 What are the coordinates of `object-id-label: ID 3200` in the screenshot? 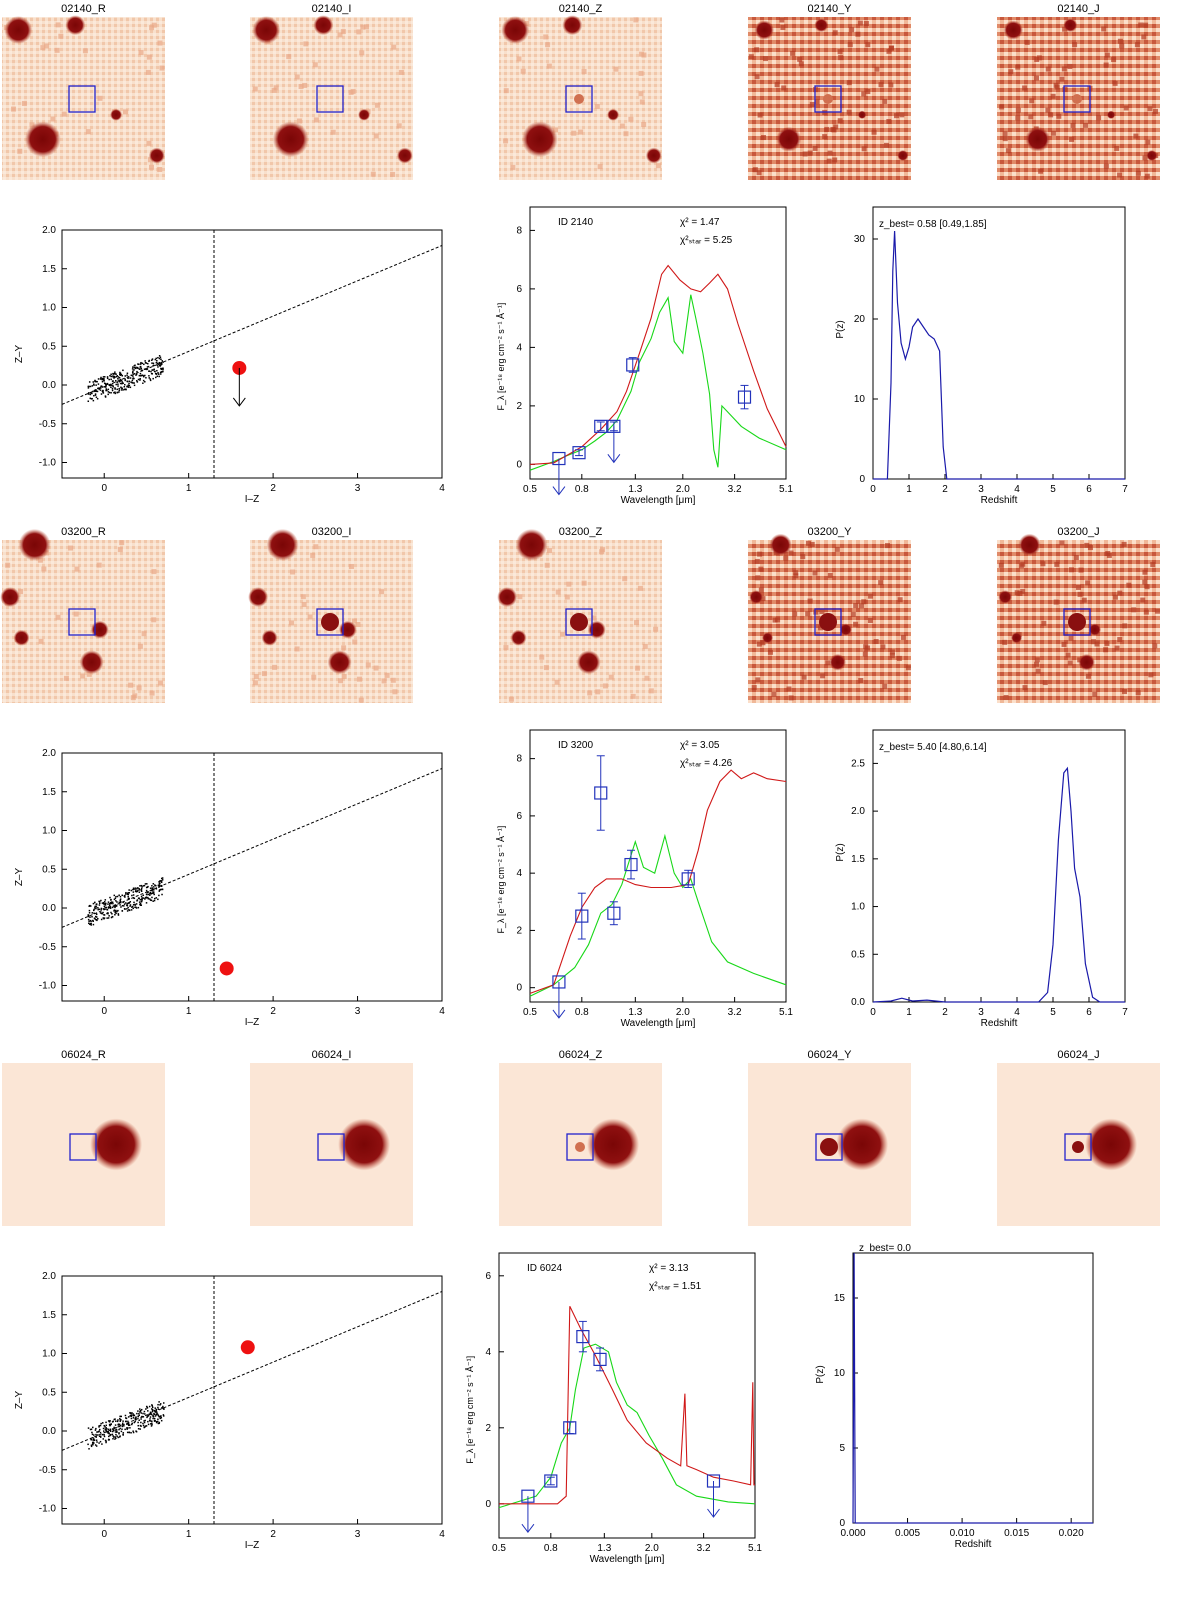 It's located at (575, 745).